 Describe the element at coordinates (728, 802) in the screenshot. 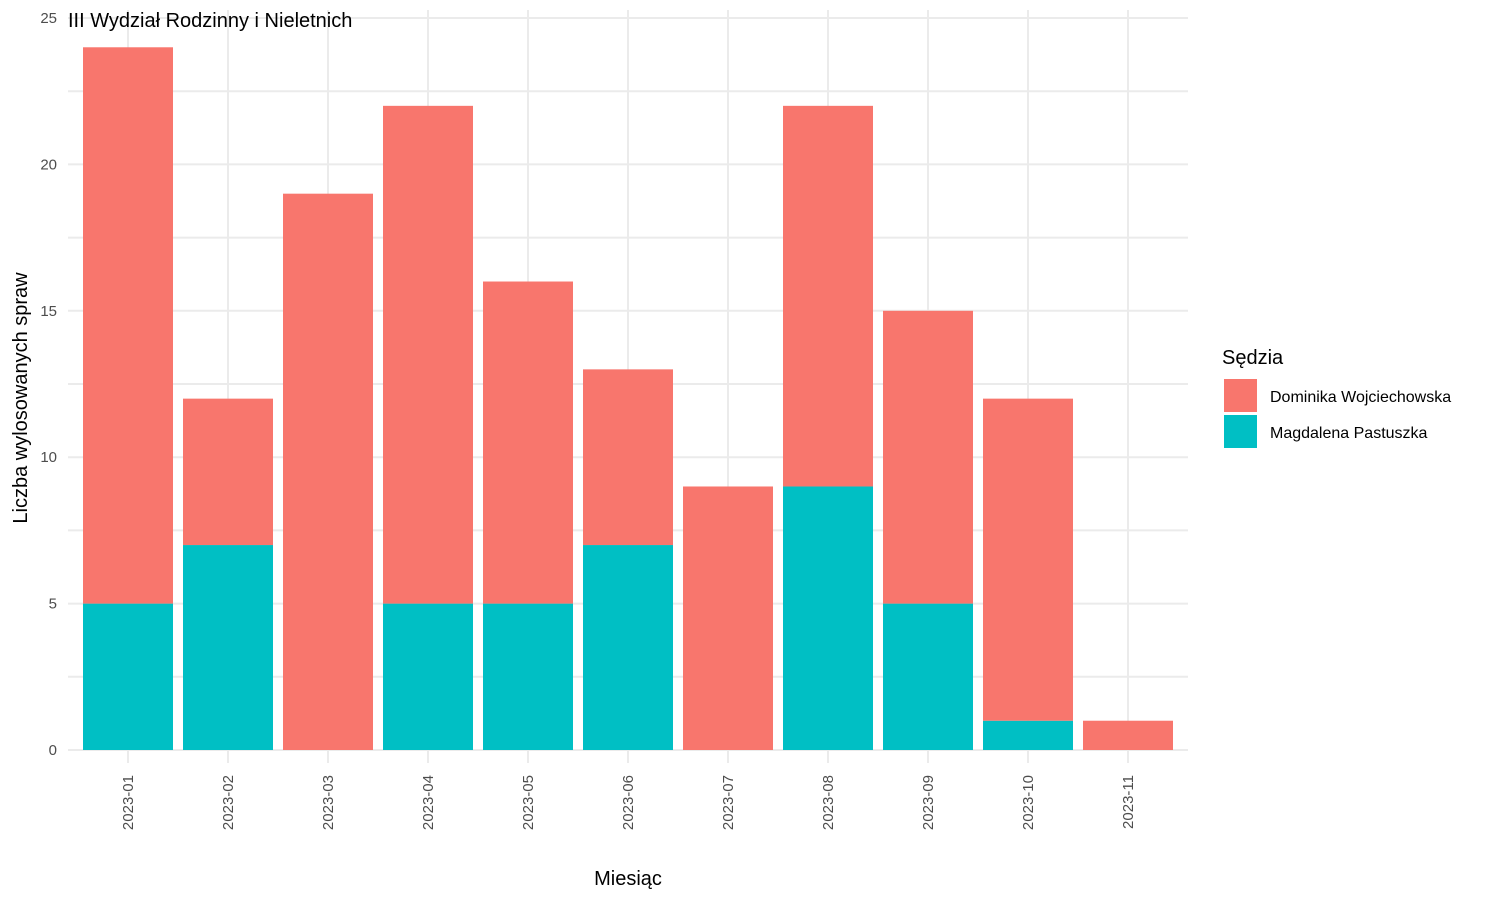

I see `x-tick-label: 2023-07` at that location.